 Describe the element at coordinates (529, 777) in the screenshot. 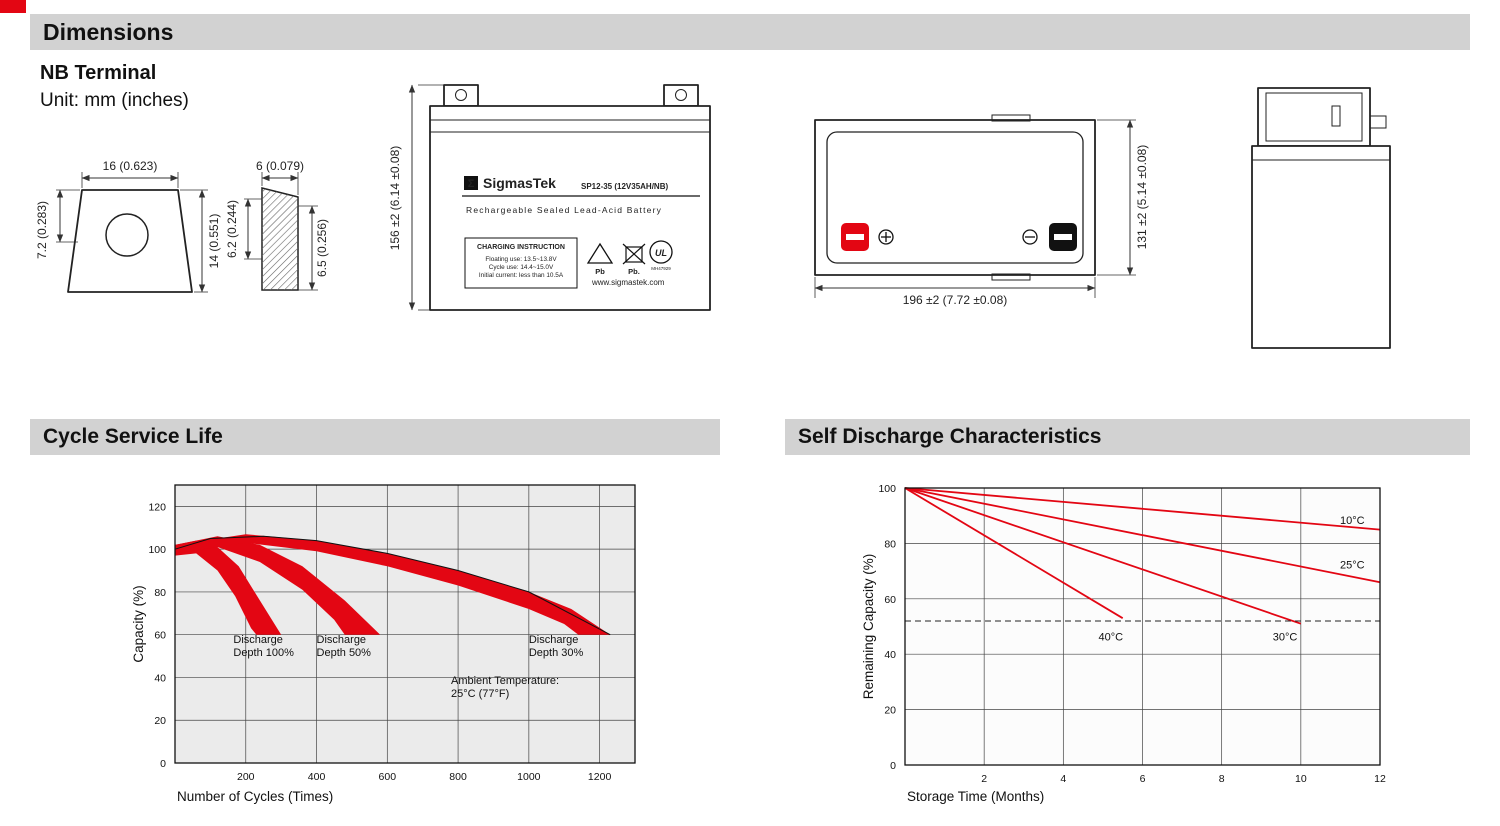

I see `x-tick-label: 1000` at that location.